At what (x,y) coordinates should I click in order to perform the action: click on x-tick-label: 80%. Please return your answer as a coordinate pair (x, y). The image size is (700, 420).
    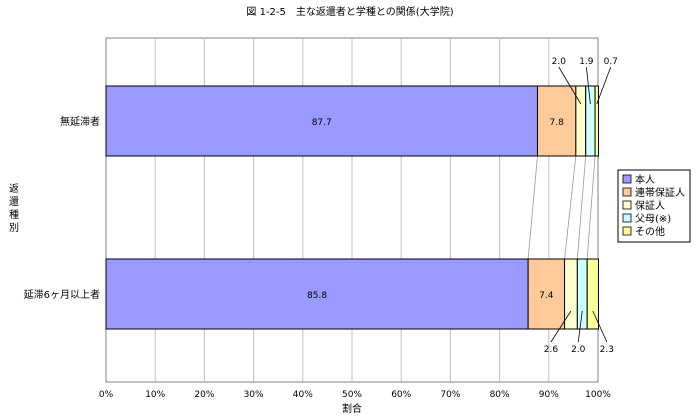
    Looking at the image, I should click on (500, 395).